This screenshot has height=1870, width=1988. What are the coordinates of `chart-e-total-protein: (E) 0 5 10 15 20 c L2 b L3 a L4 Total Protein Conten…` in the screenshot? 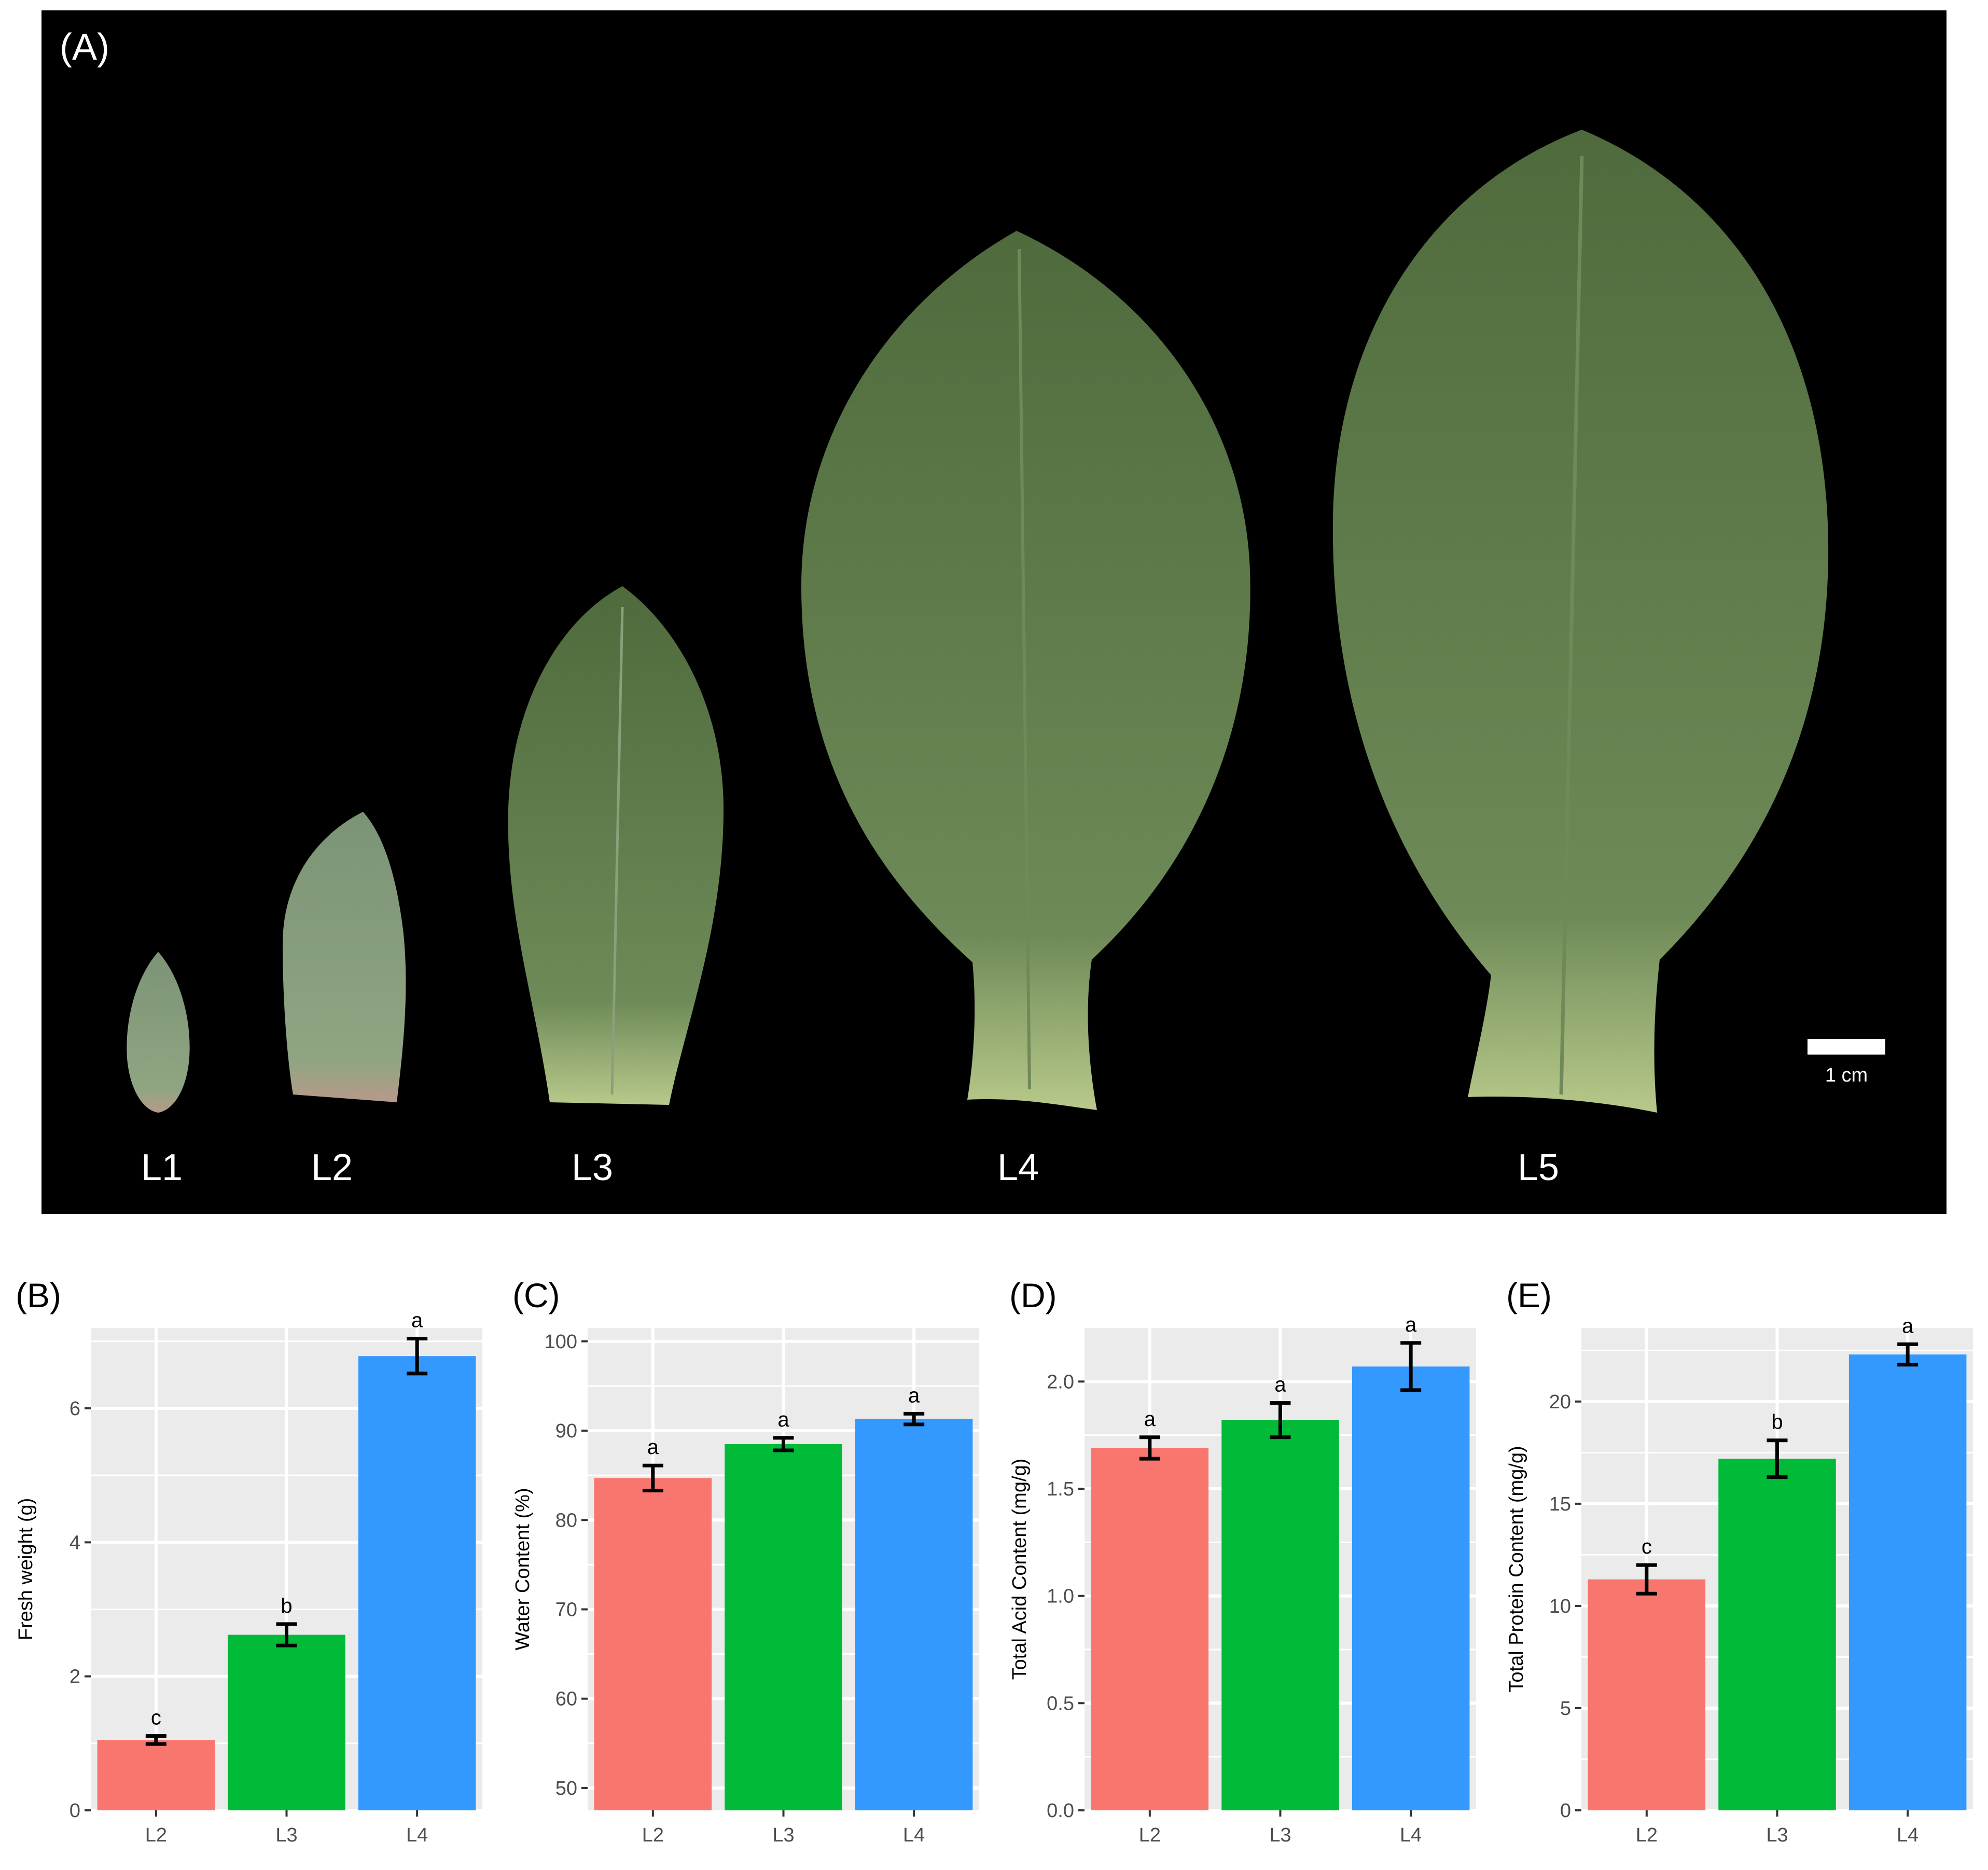 It's located at (1739, 1561).